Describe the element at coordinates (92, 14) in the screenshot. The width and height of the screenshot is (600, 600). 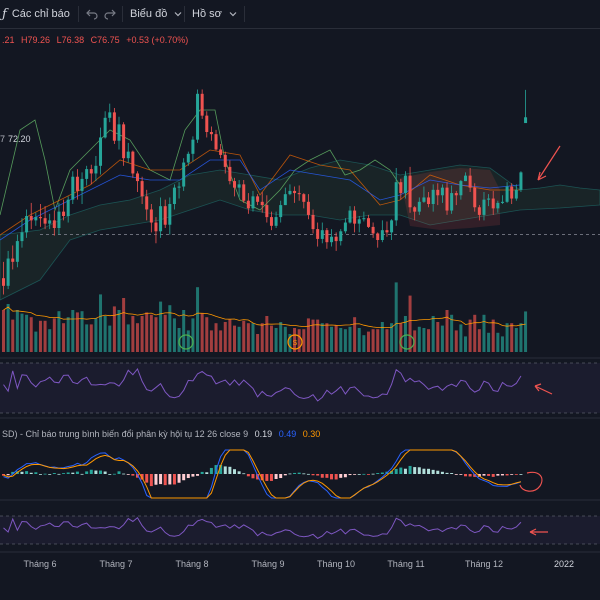
I see `undo-button` at that location.